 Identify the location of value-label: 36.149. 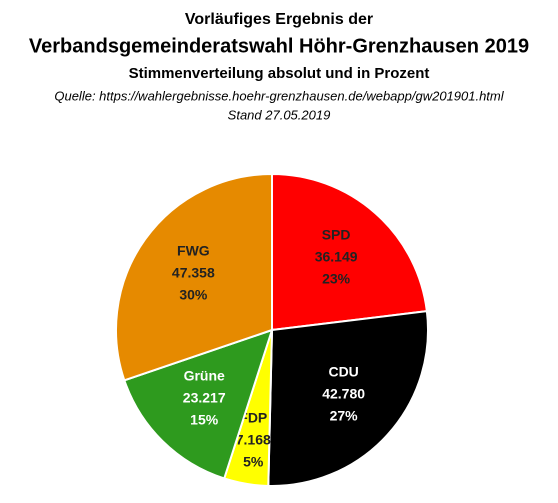
(336, 256).